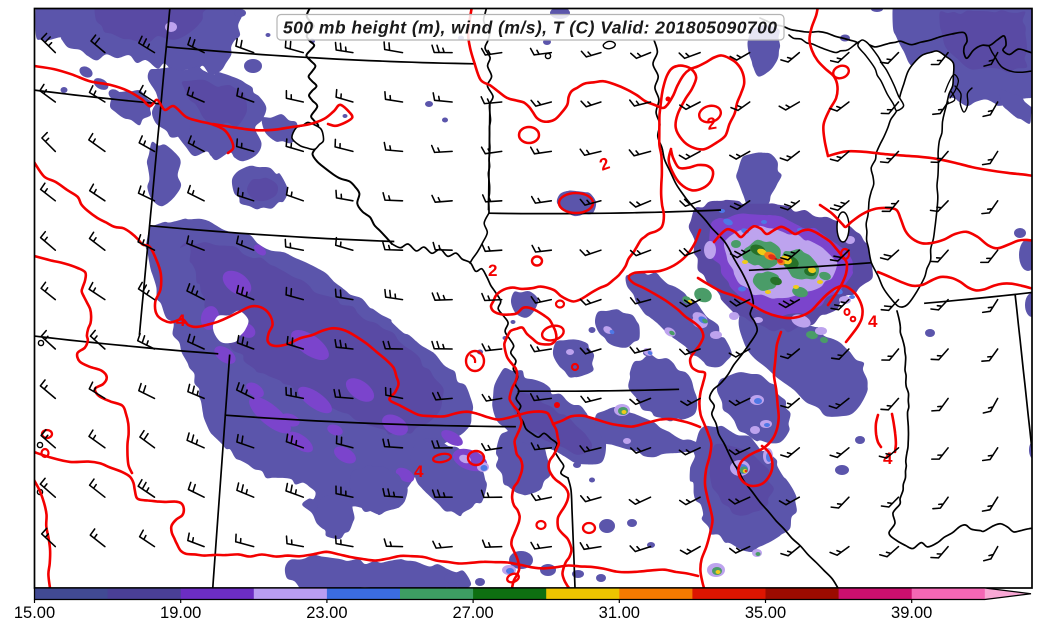  Describe the element at coordinates (180, 613) in the screenshot. I see `svg-text: 19.00` at that location.